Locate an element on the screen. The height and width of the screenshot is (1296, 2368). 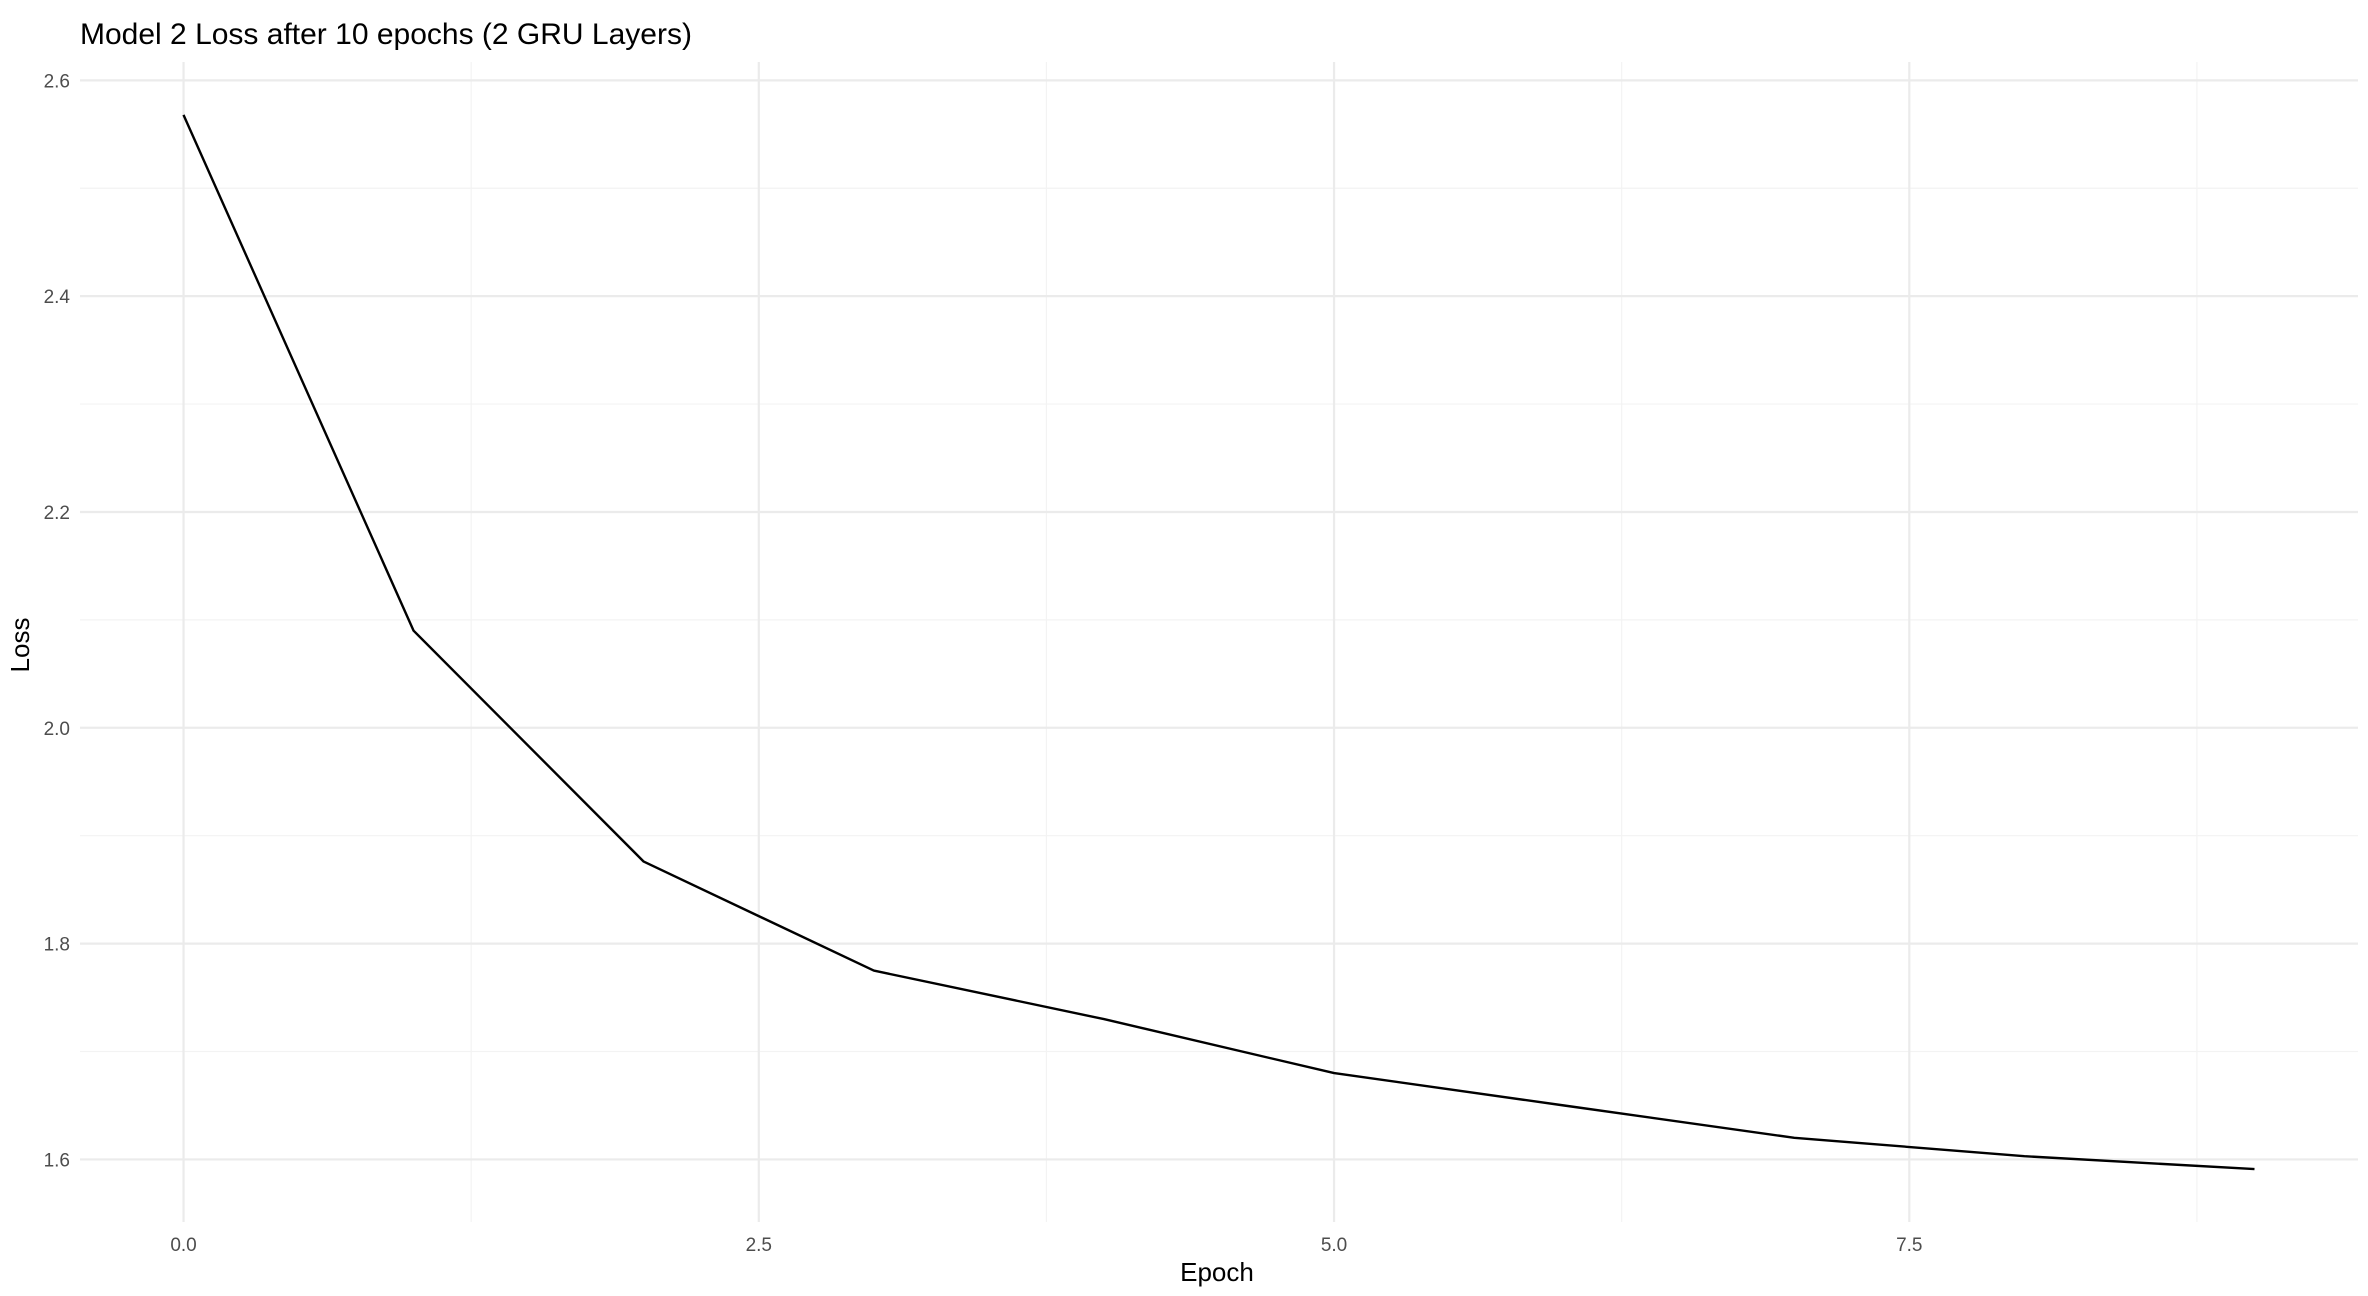
y-axis-title: Loss is located at coordinates (20, 645).